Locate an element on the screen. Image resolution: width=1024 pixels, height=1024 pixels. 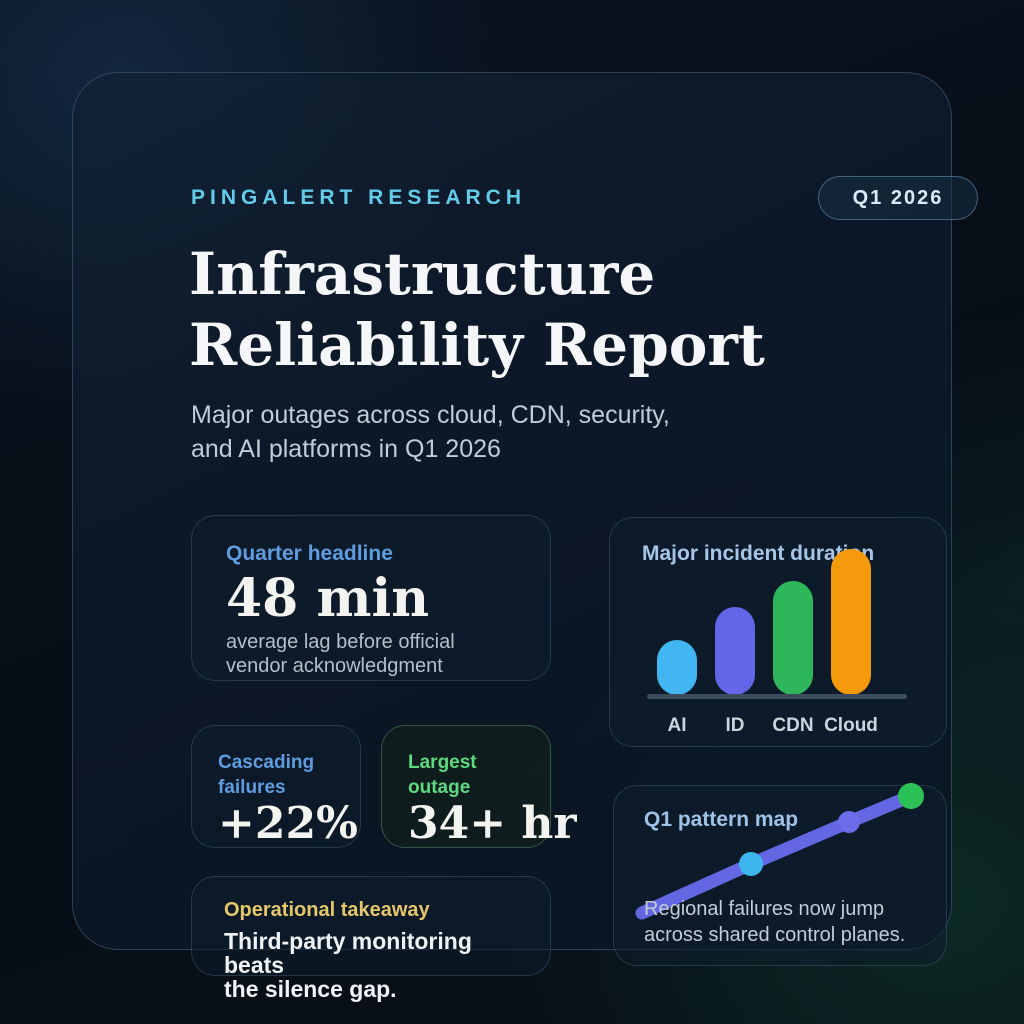
bar-cdn is located at coordinates (793, 638).